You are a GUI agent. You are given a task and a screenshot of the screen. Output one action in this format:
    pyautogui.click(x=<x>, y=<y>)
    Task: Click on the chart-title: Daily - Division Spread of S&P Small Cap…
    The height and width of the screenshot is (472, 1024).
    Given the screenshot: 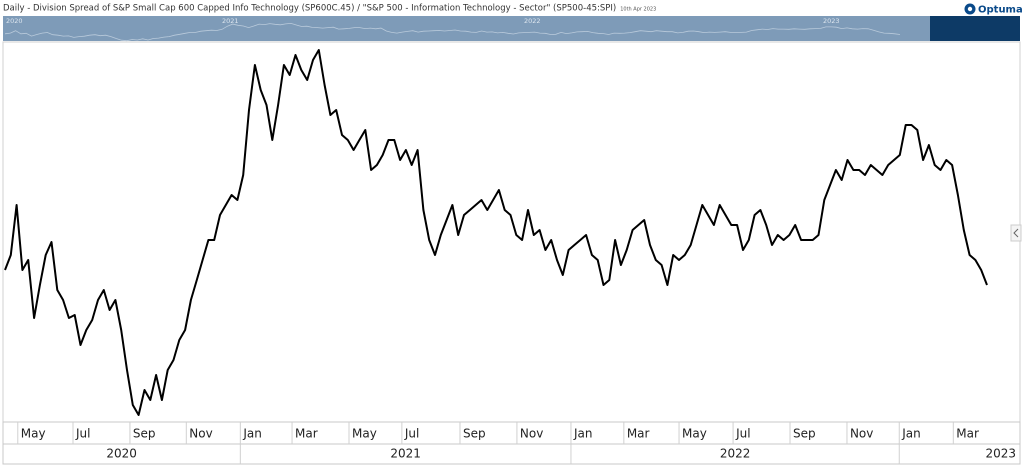 What is the action you would take?
    pyautogui.click(x=309, y=9)
    